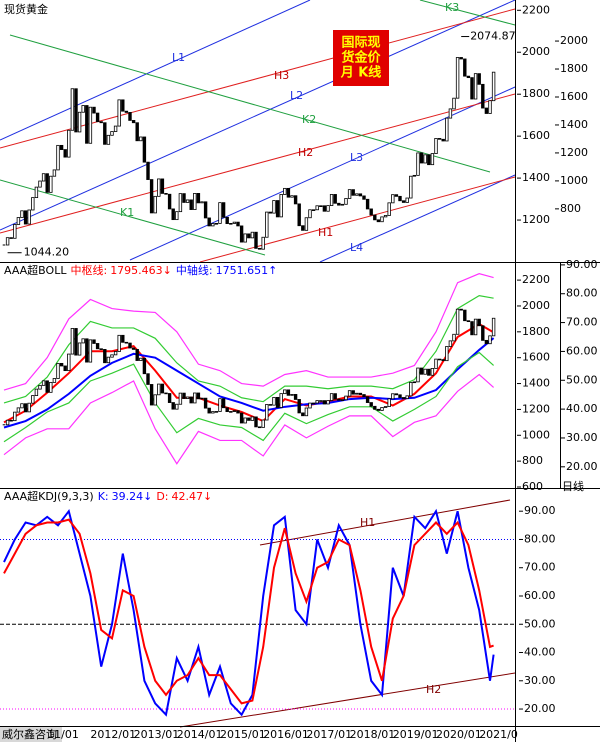 This screenshot has width=600, height=742. Describe the element at coordinates (157, 734) in the screenshot. I see `x-tick-label: 2013/01` at that location.